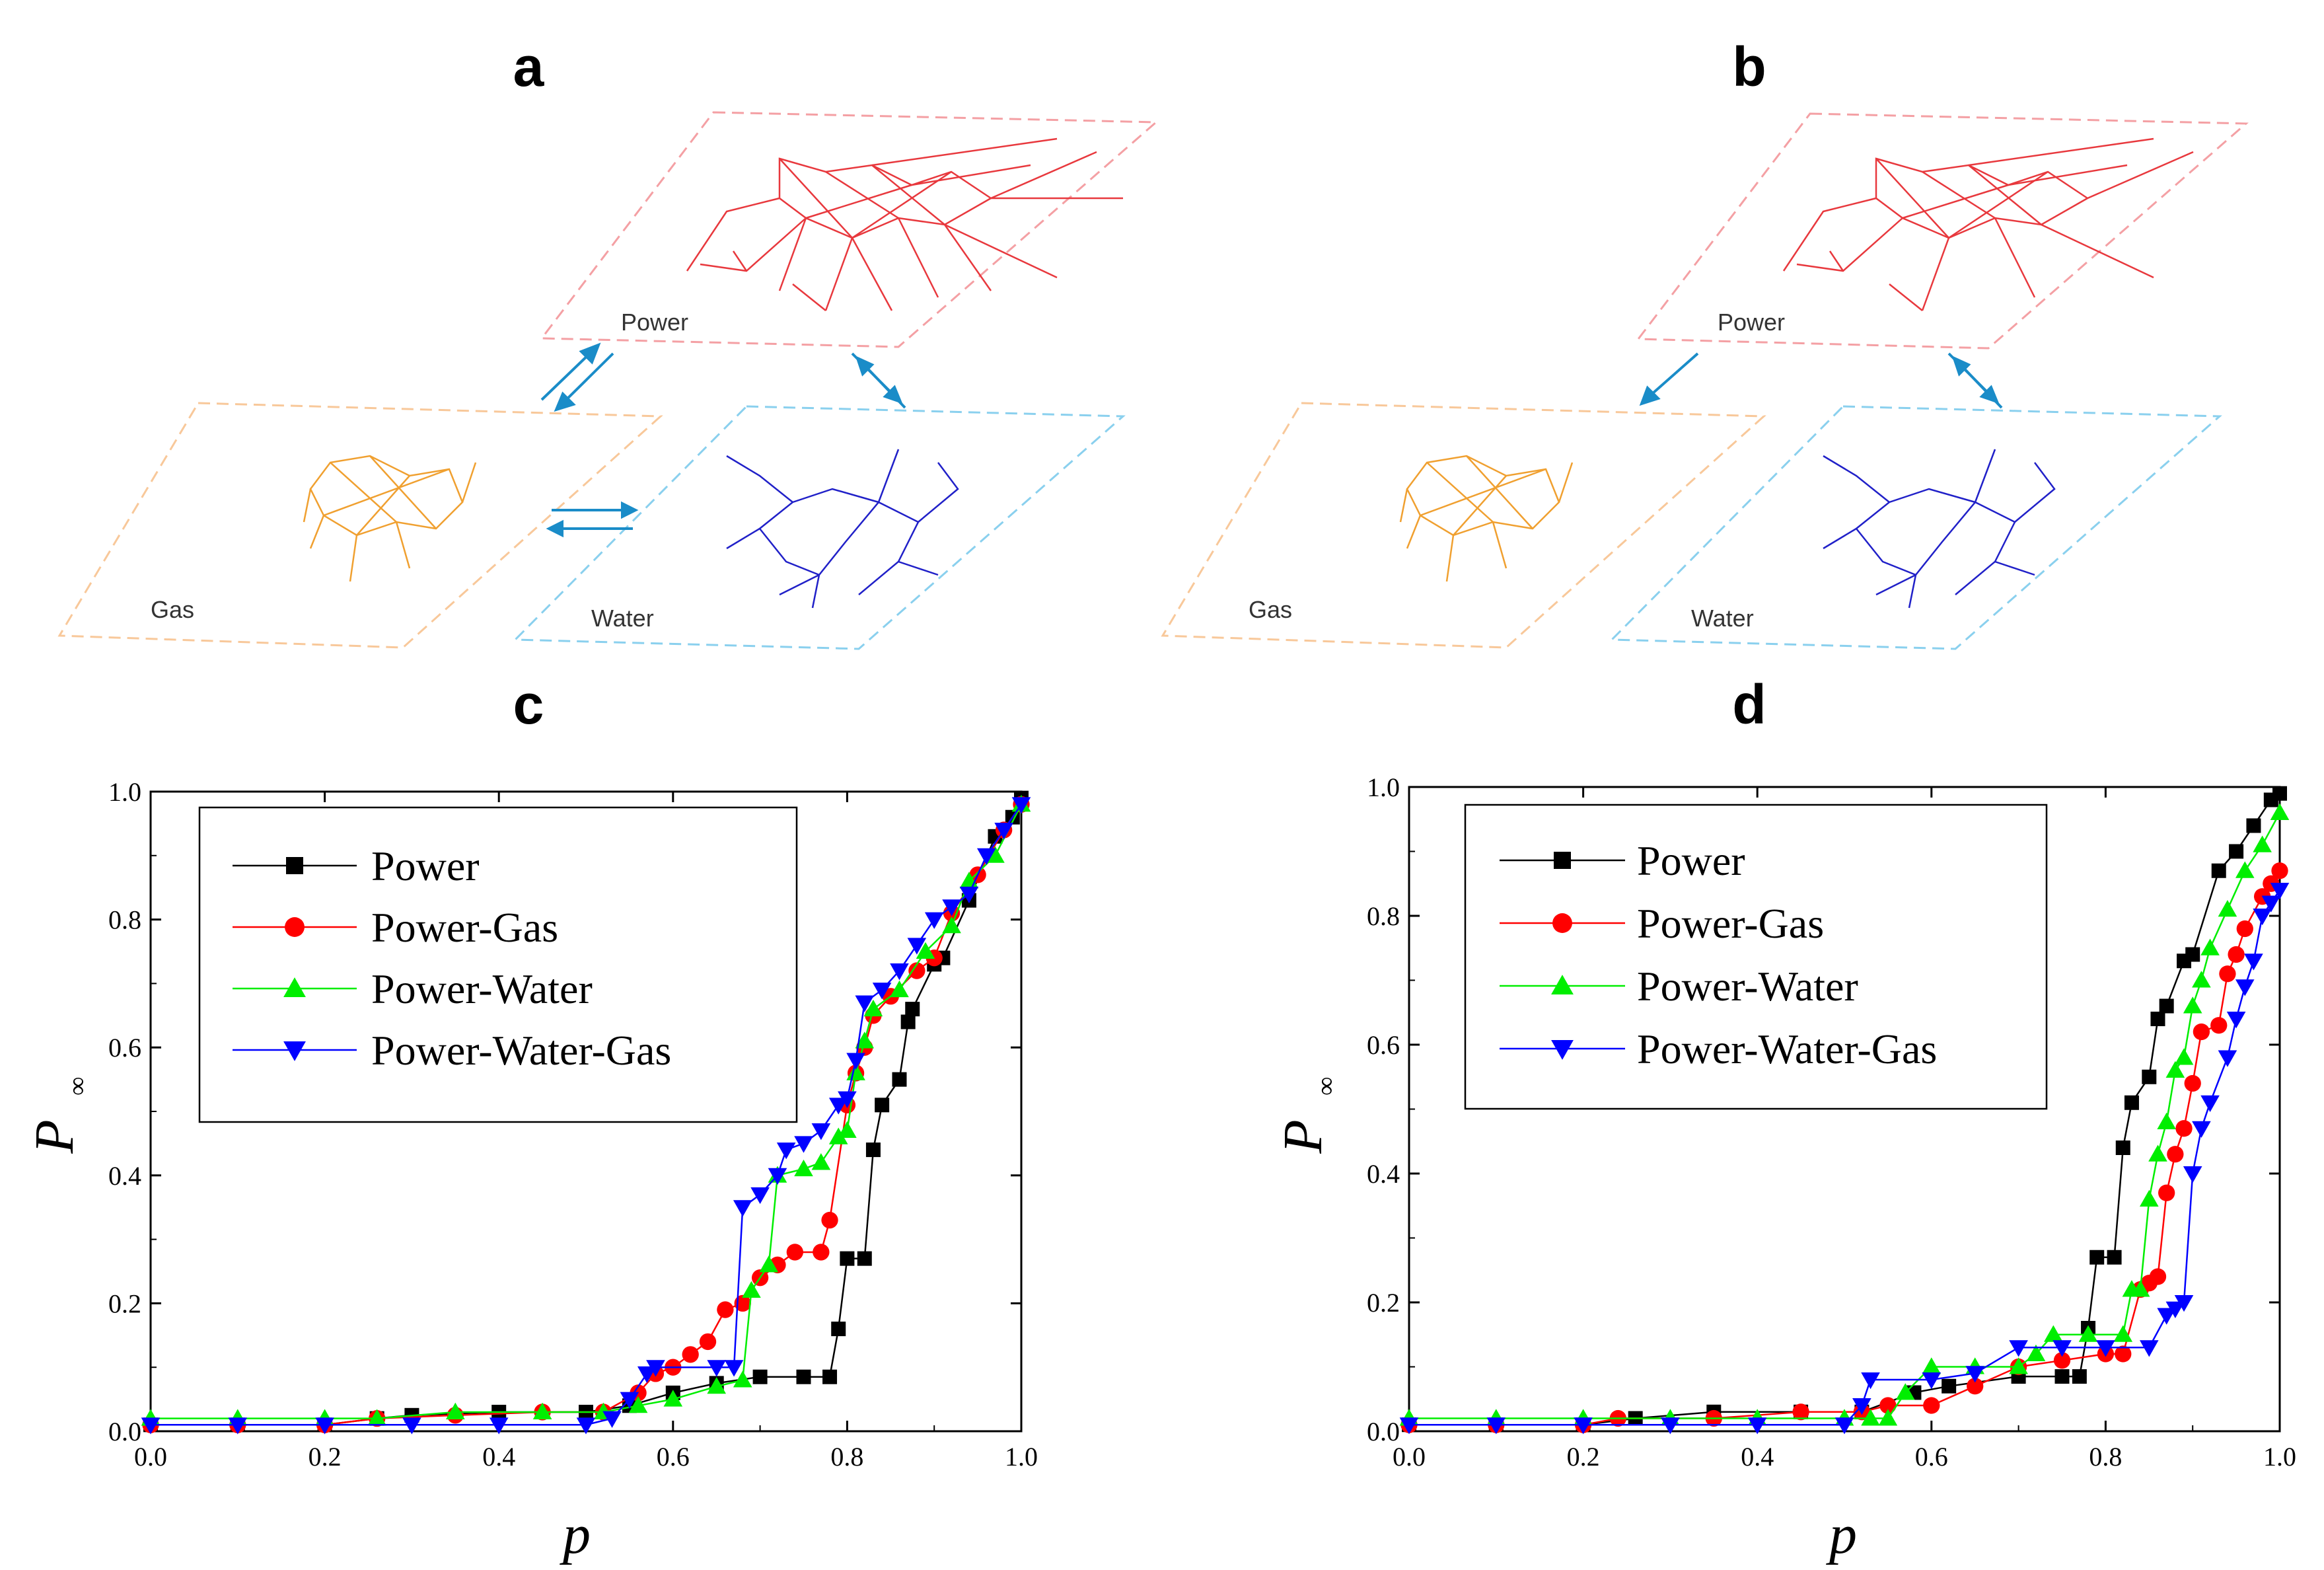  What do you see at coordinates (1270, 610) in the screenshot?
I see `gas-layer-label-b: Gas` at bounding box center [1270, 610].